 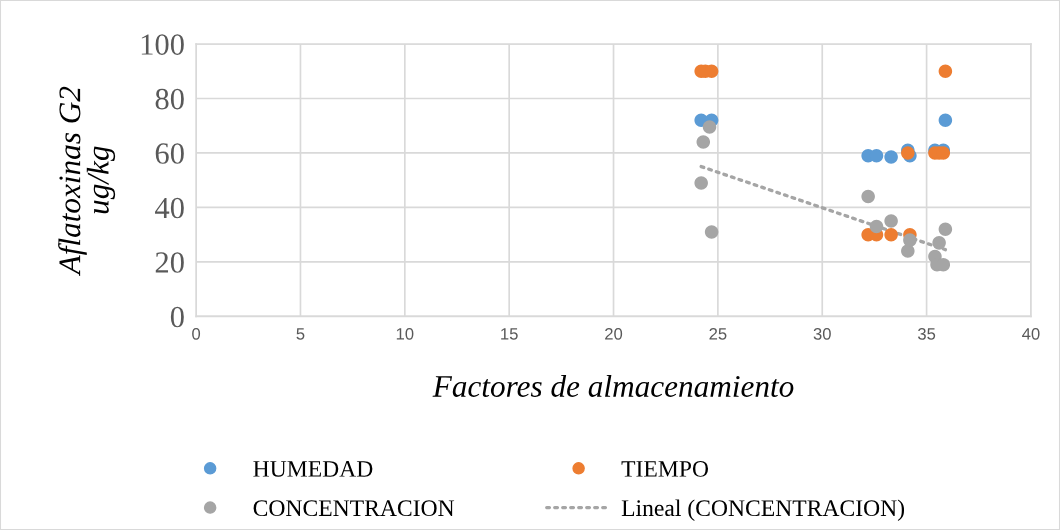 I want to click on legend-label: TIEMPO, so click(x=665, y=468).